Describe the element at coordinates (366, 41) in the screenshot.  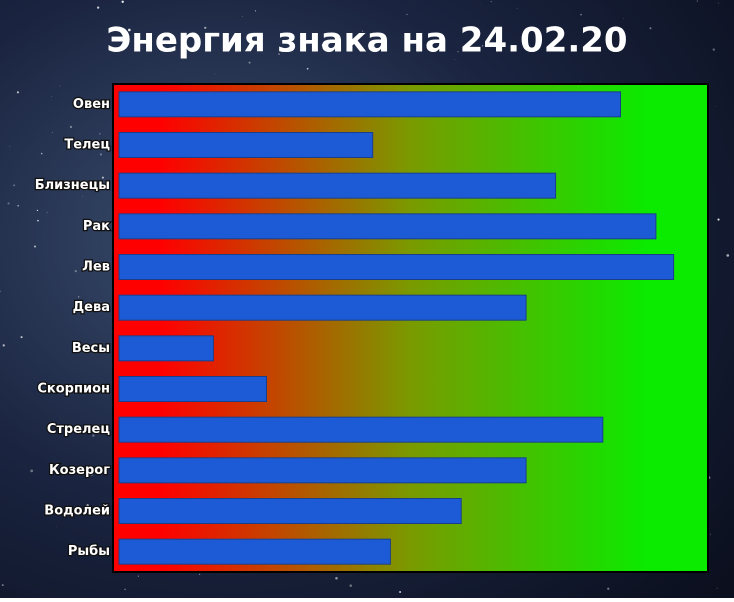
I see `chart-title: Энергия знака на 24.02.20` at that location.